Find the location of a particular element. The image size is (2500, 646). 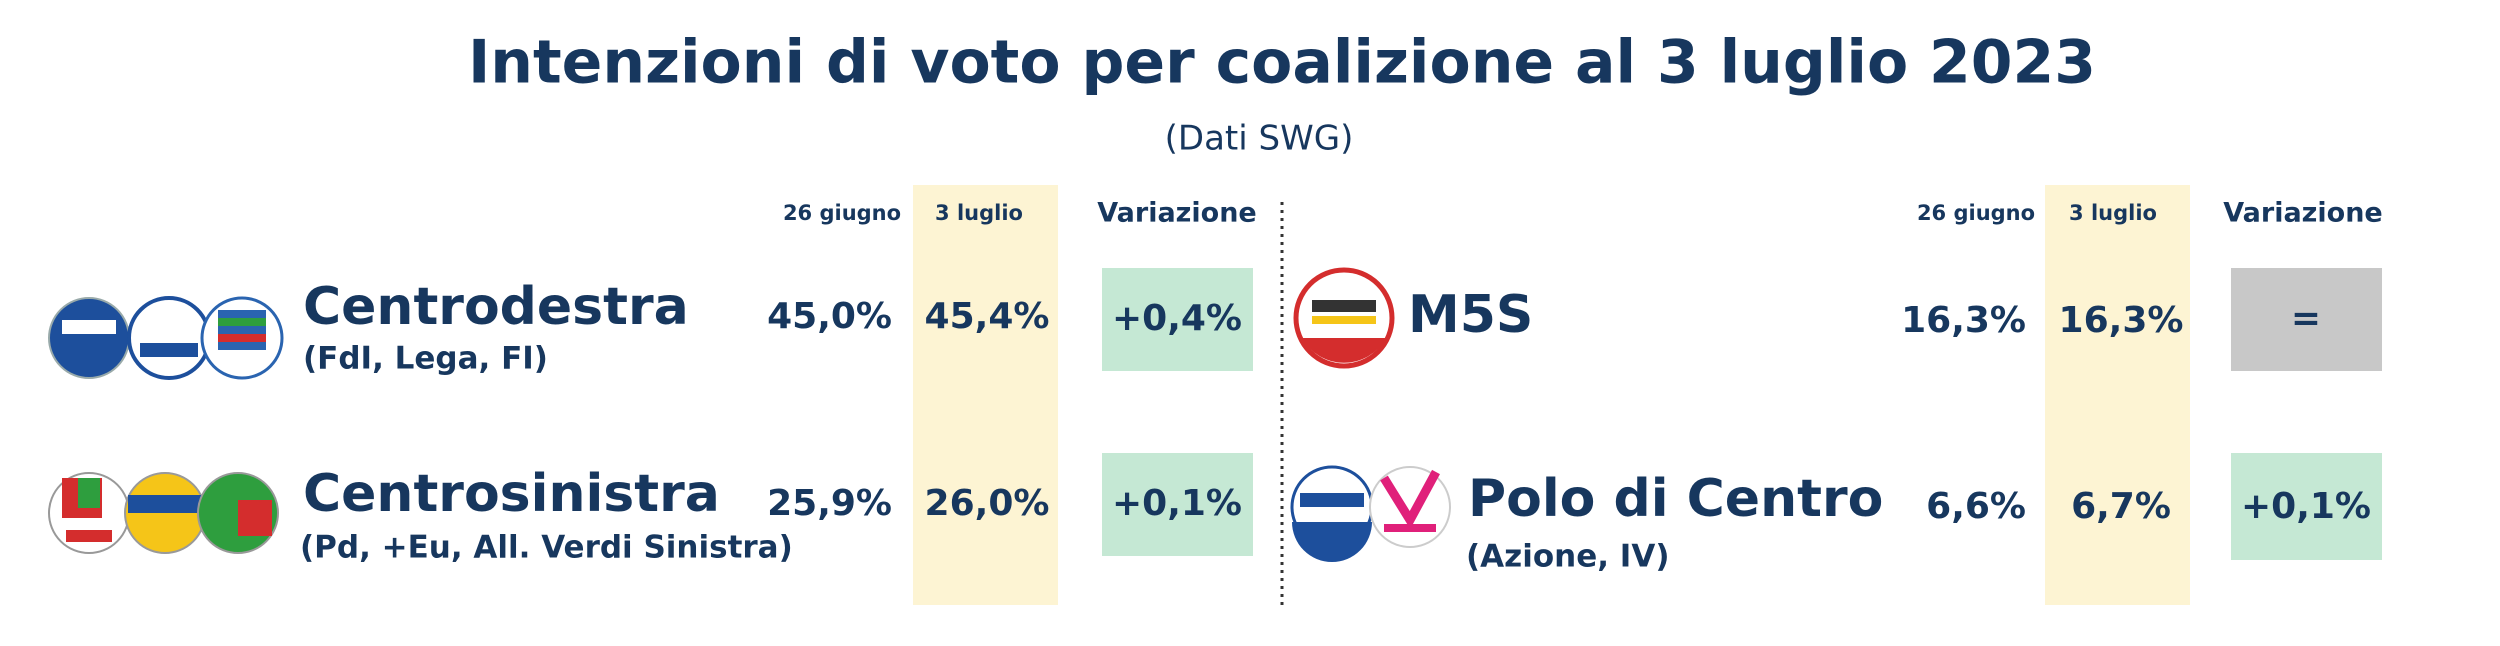

value-july-3: 16,3% is located at coordinates (2121, 320).